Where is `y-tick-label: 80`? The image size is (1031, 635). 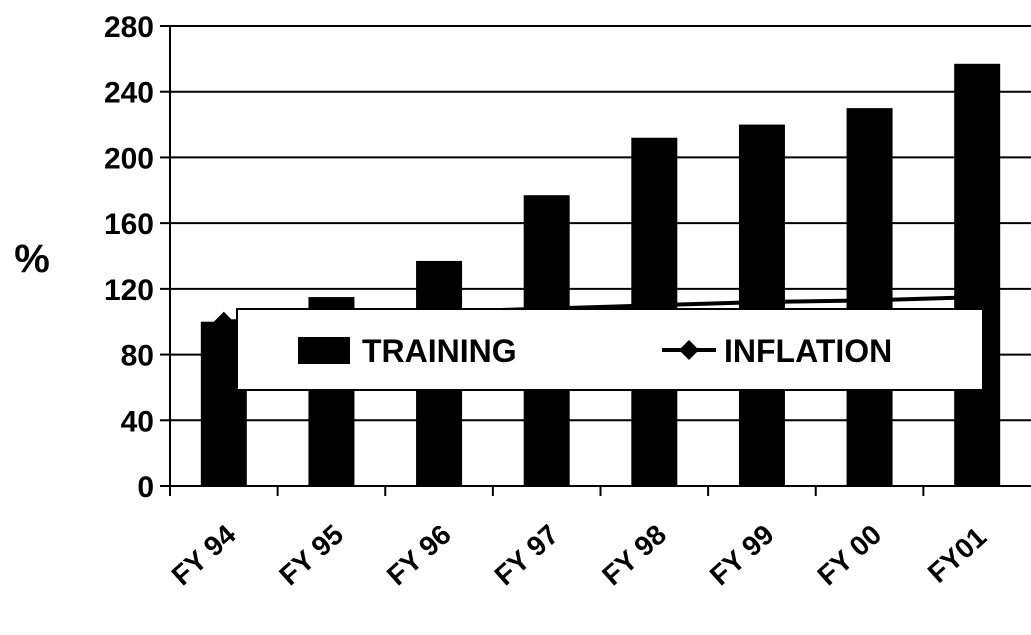 y-tick-label: 80 is located at coordinates (137, 356).